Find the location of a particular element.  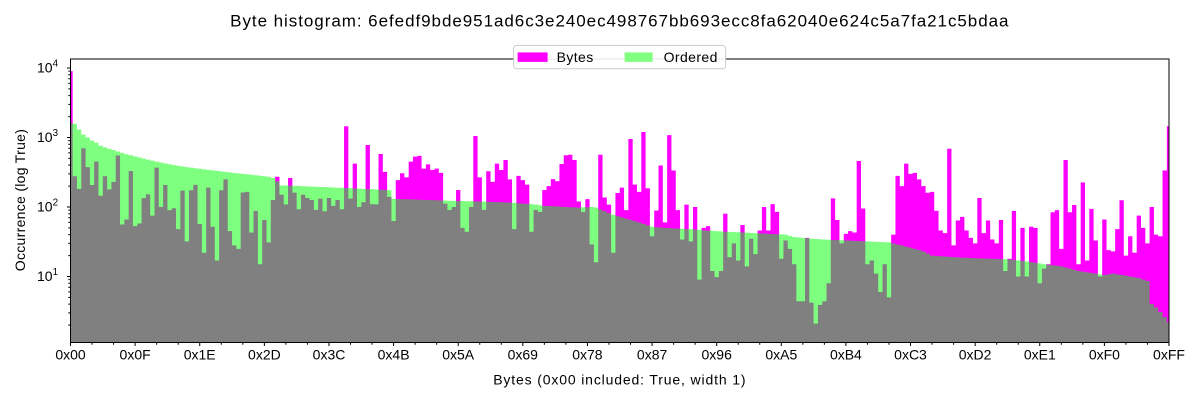

svg-text: 0x78 is located at coordinates (587, 355).